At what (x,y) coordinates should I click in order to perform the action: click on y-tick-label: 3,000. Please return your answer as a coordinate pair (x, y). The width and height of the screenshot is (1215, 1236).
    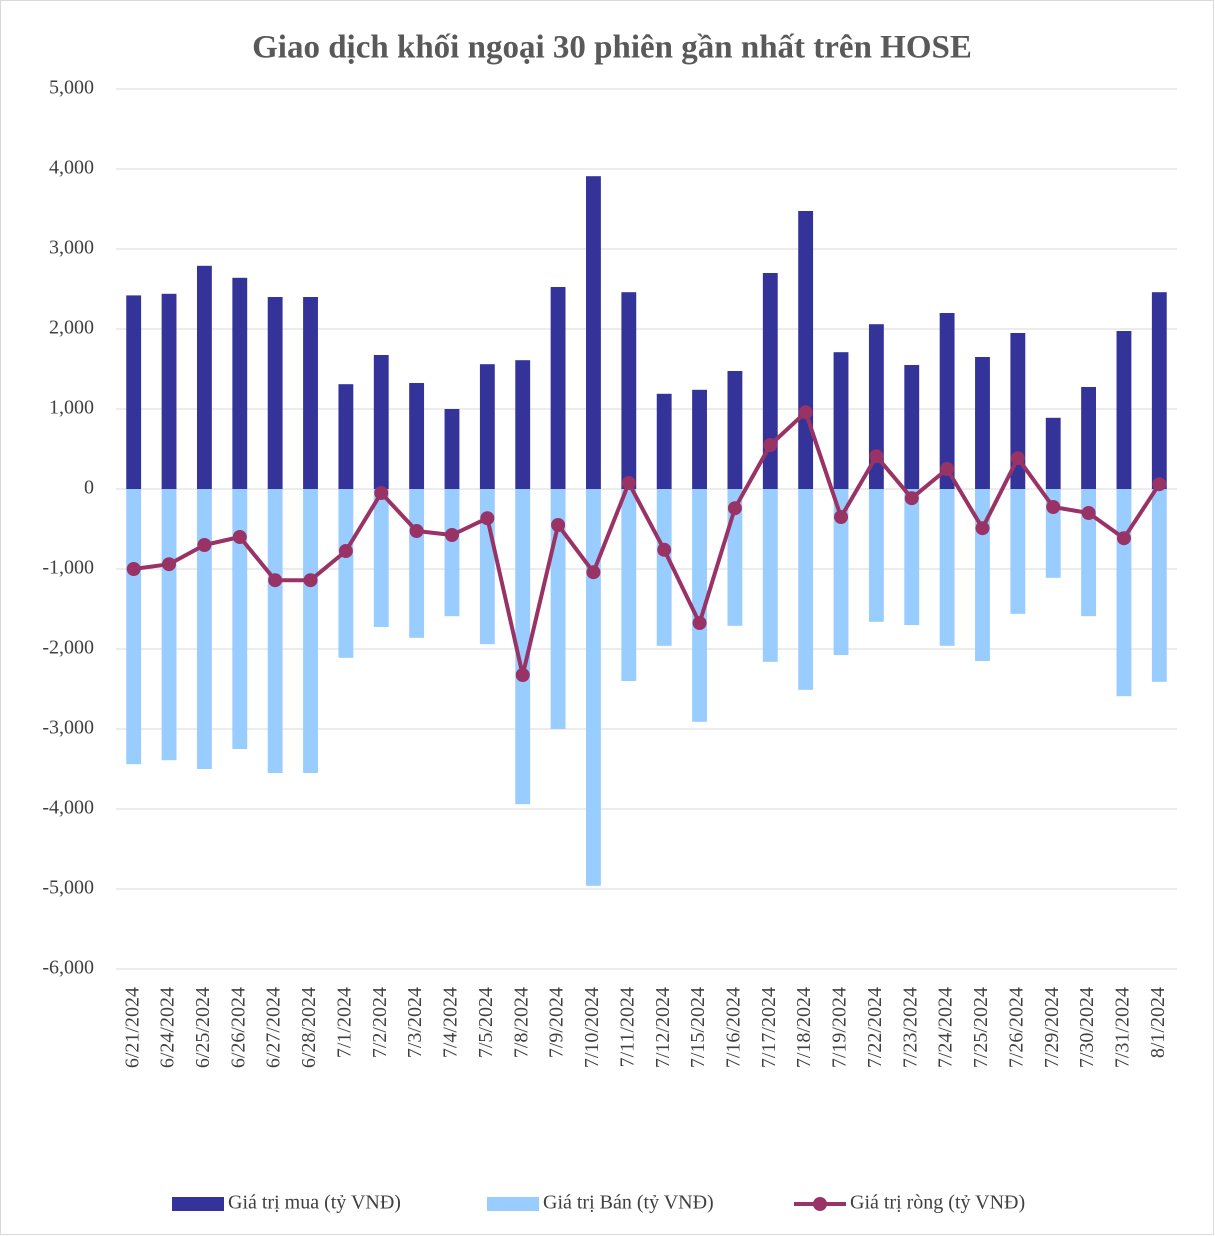
    Looking at the image, I should click on (71, 248).